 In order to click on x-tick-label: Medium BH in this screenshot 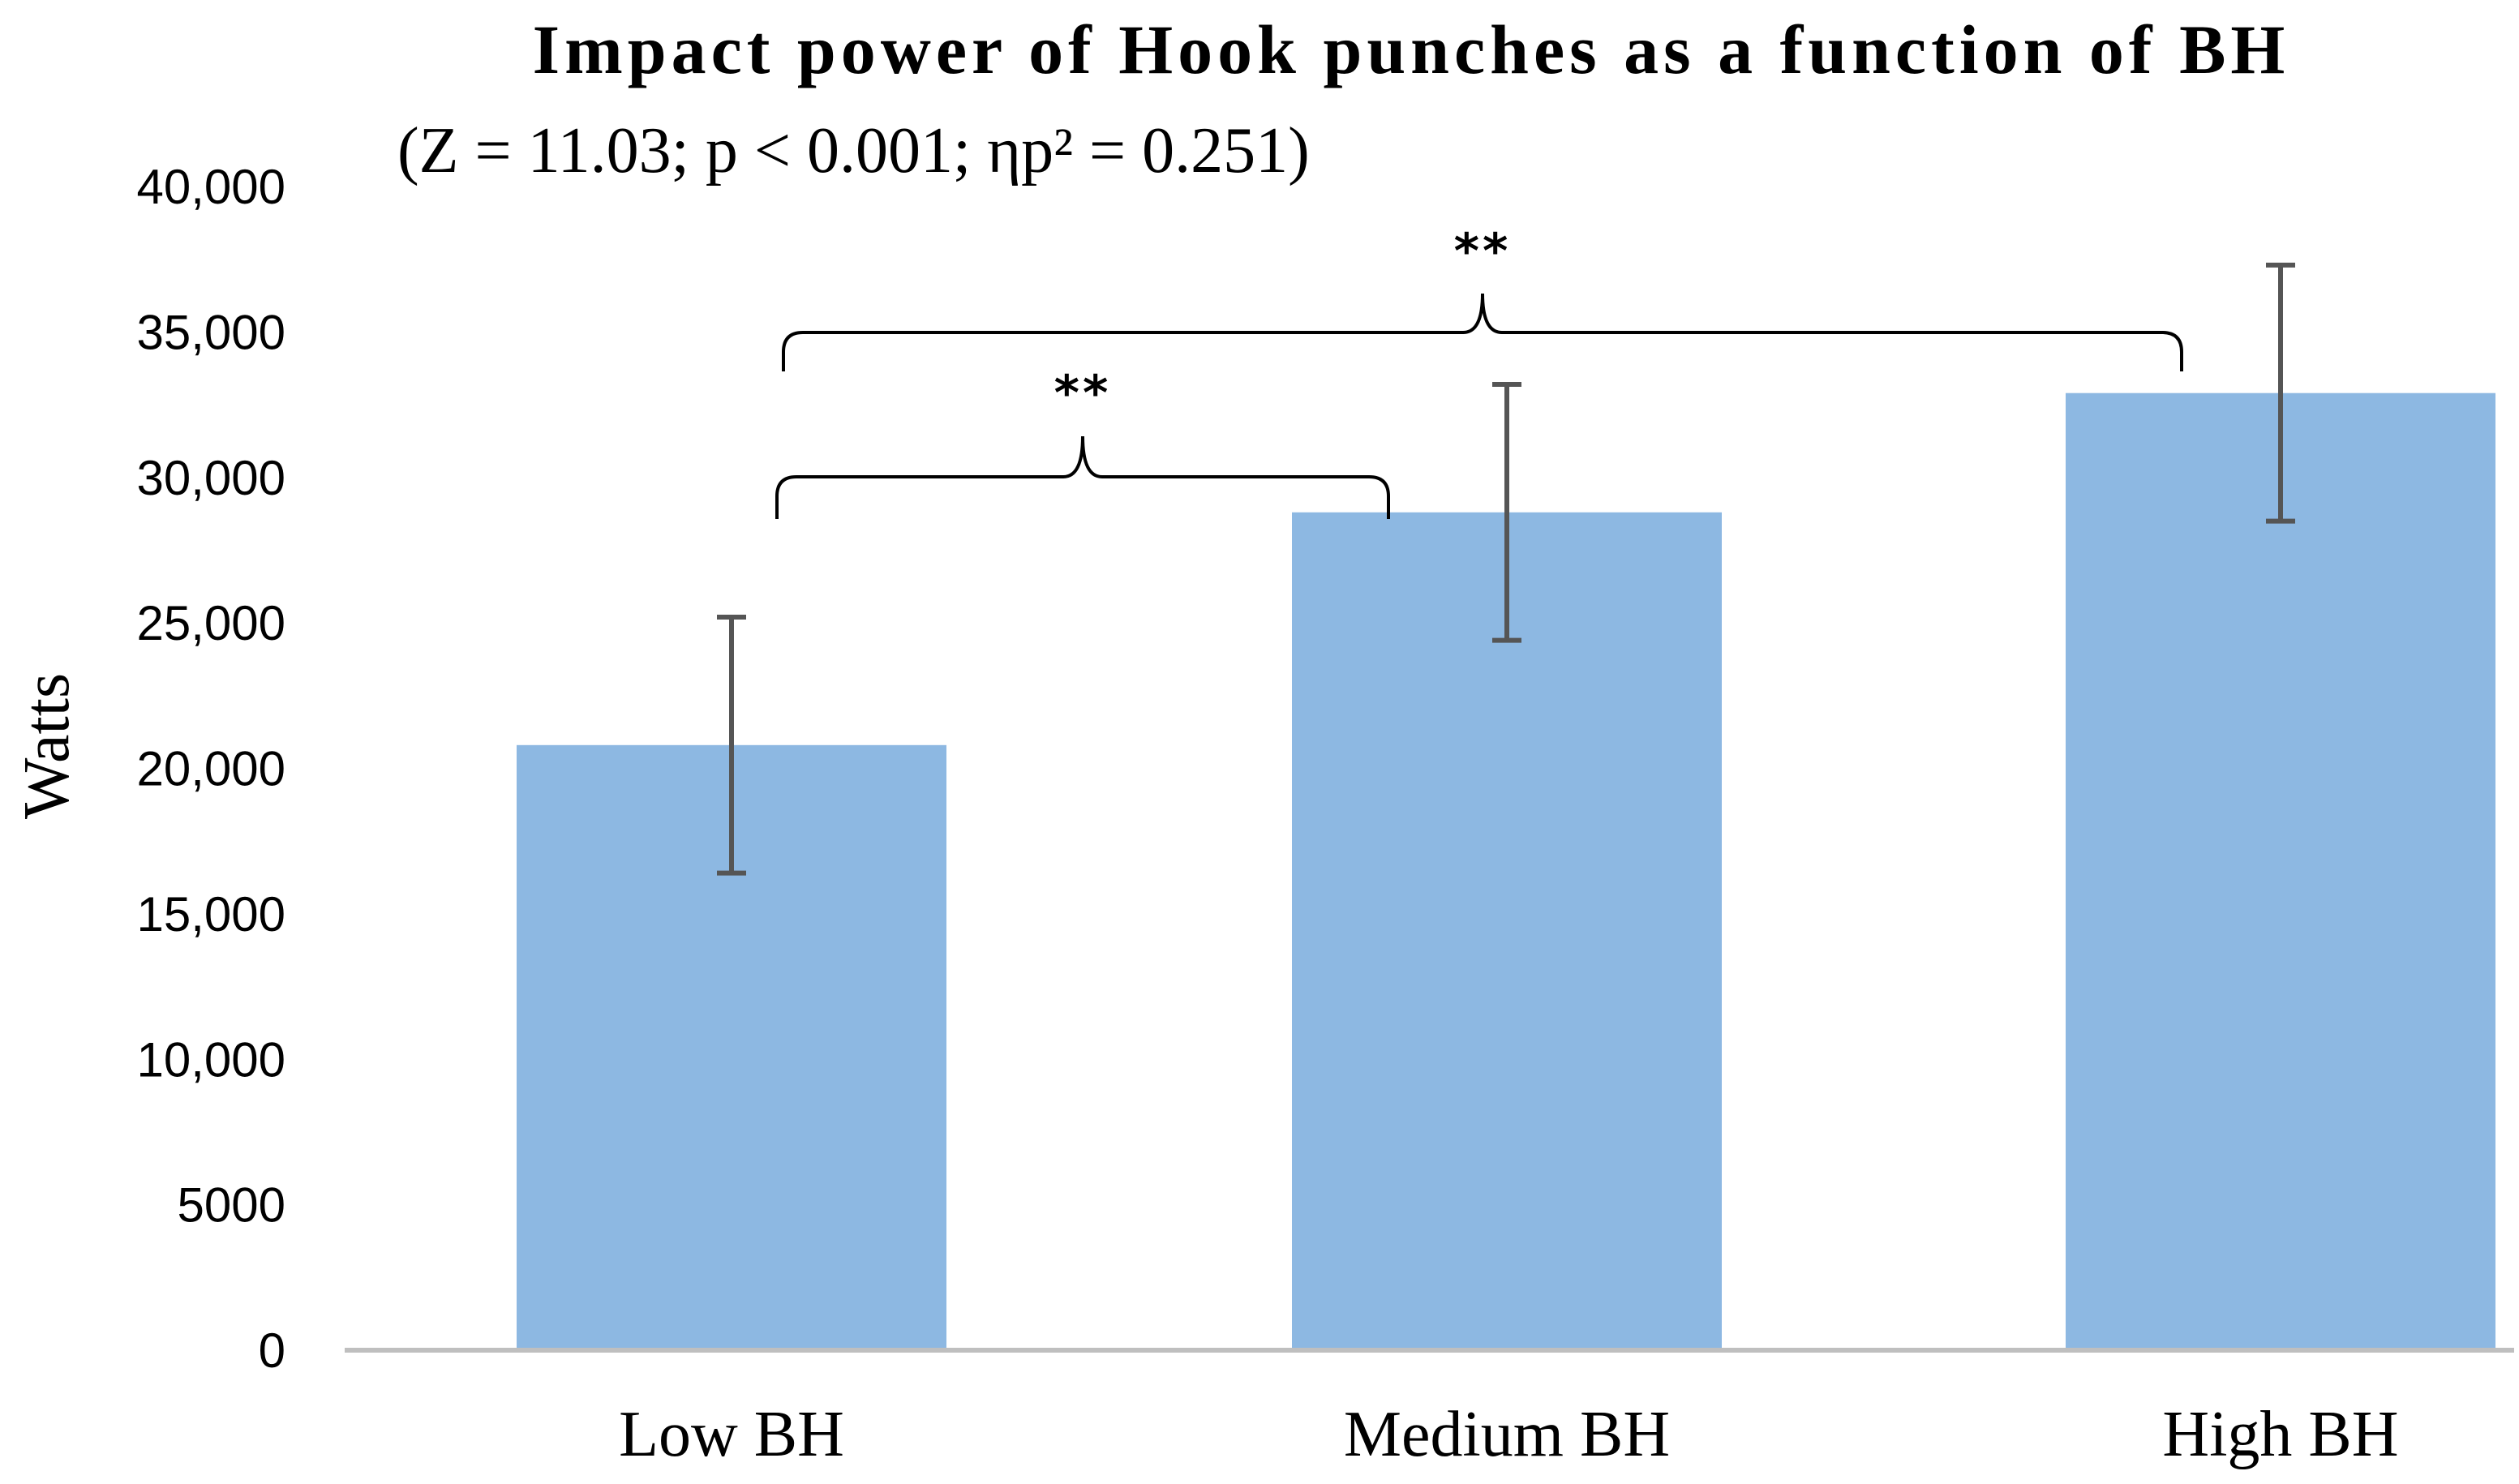, I will do `click(1507, 1434)`.